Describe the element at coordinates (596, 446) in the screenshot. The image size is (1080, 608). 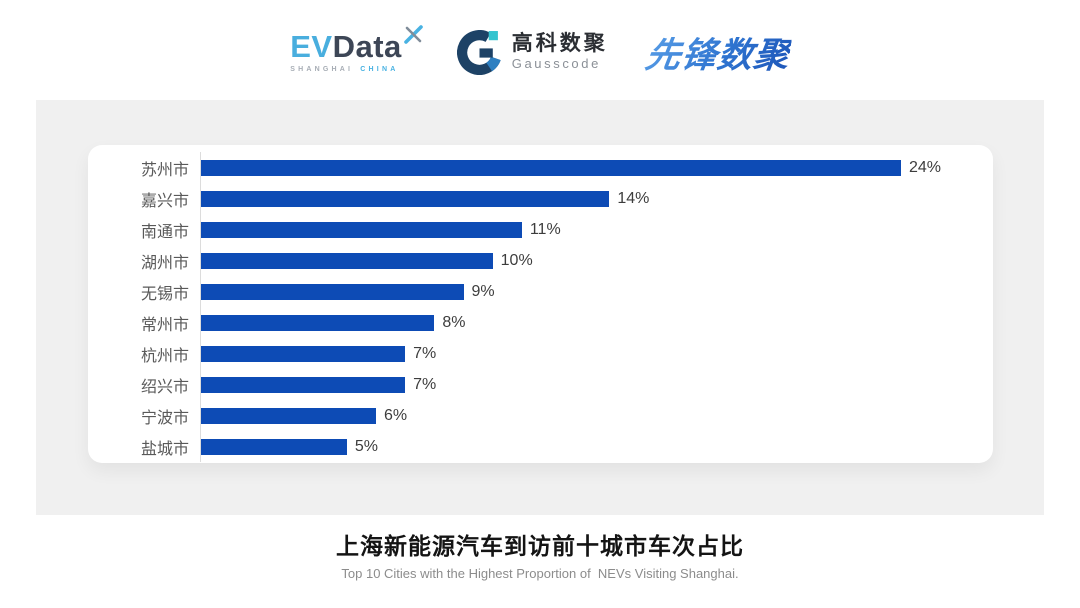
I see `bar-track: 5%` at that location.